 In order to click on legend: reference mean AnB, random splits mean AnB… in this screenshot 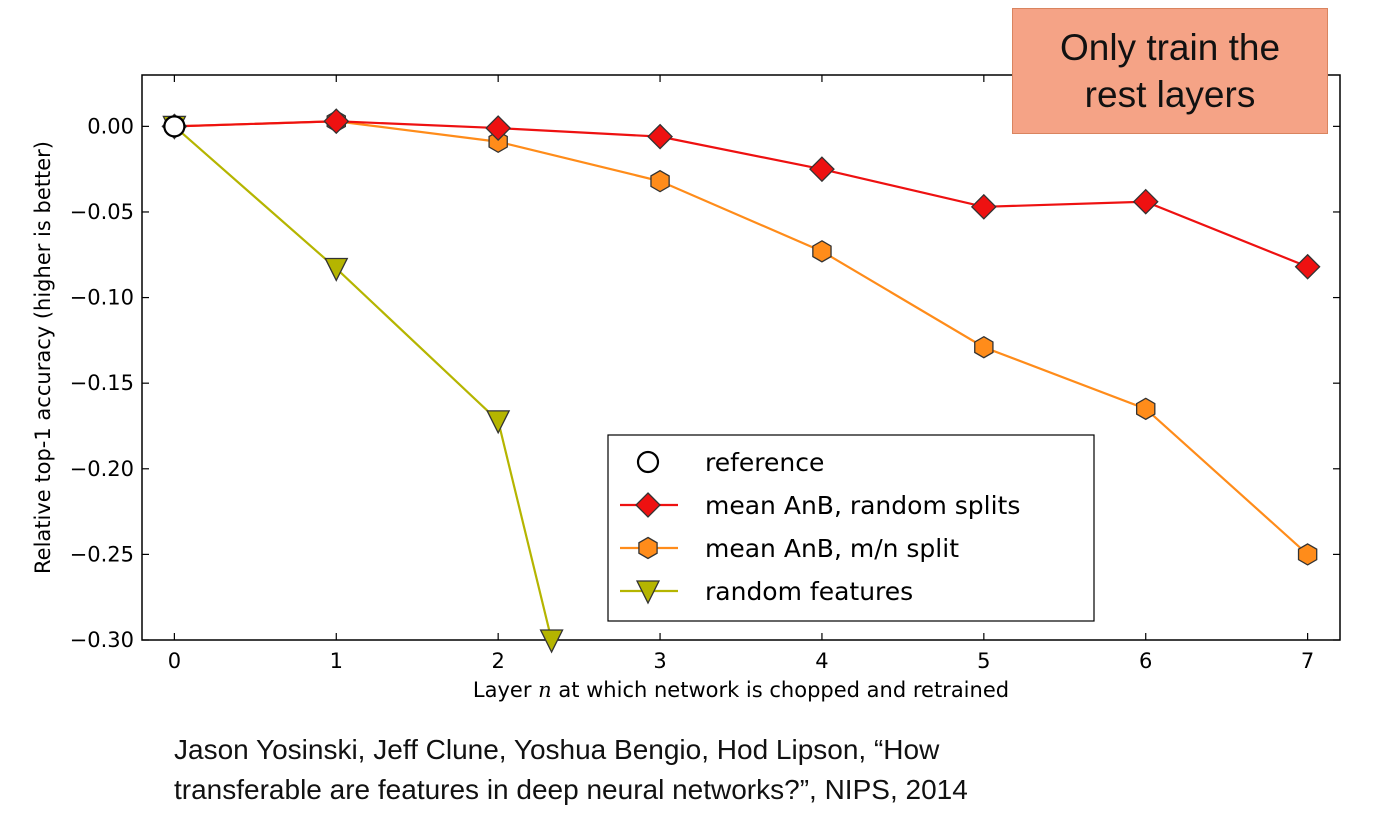, I will do `click(851, 528)`.